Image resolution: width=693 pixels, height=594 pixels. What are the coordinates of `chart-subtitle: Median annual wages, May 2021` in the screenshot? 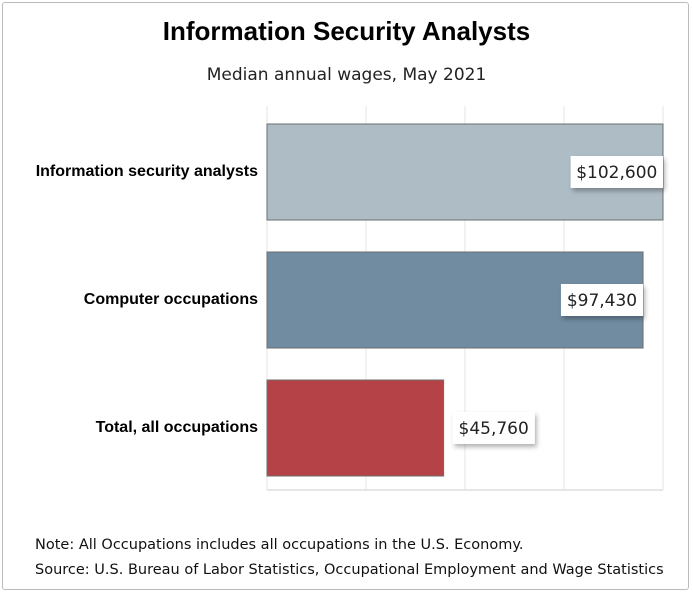 It's located at (346, 75).